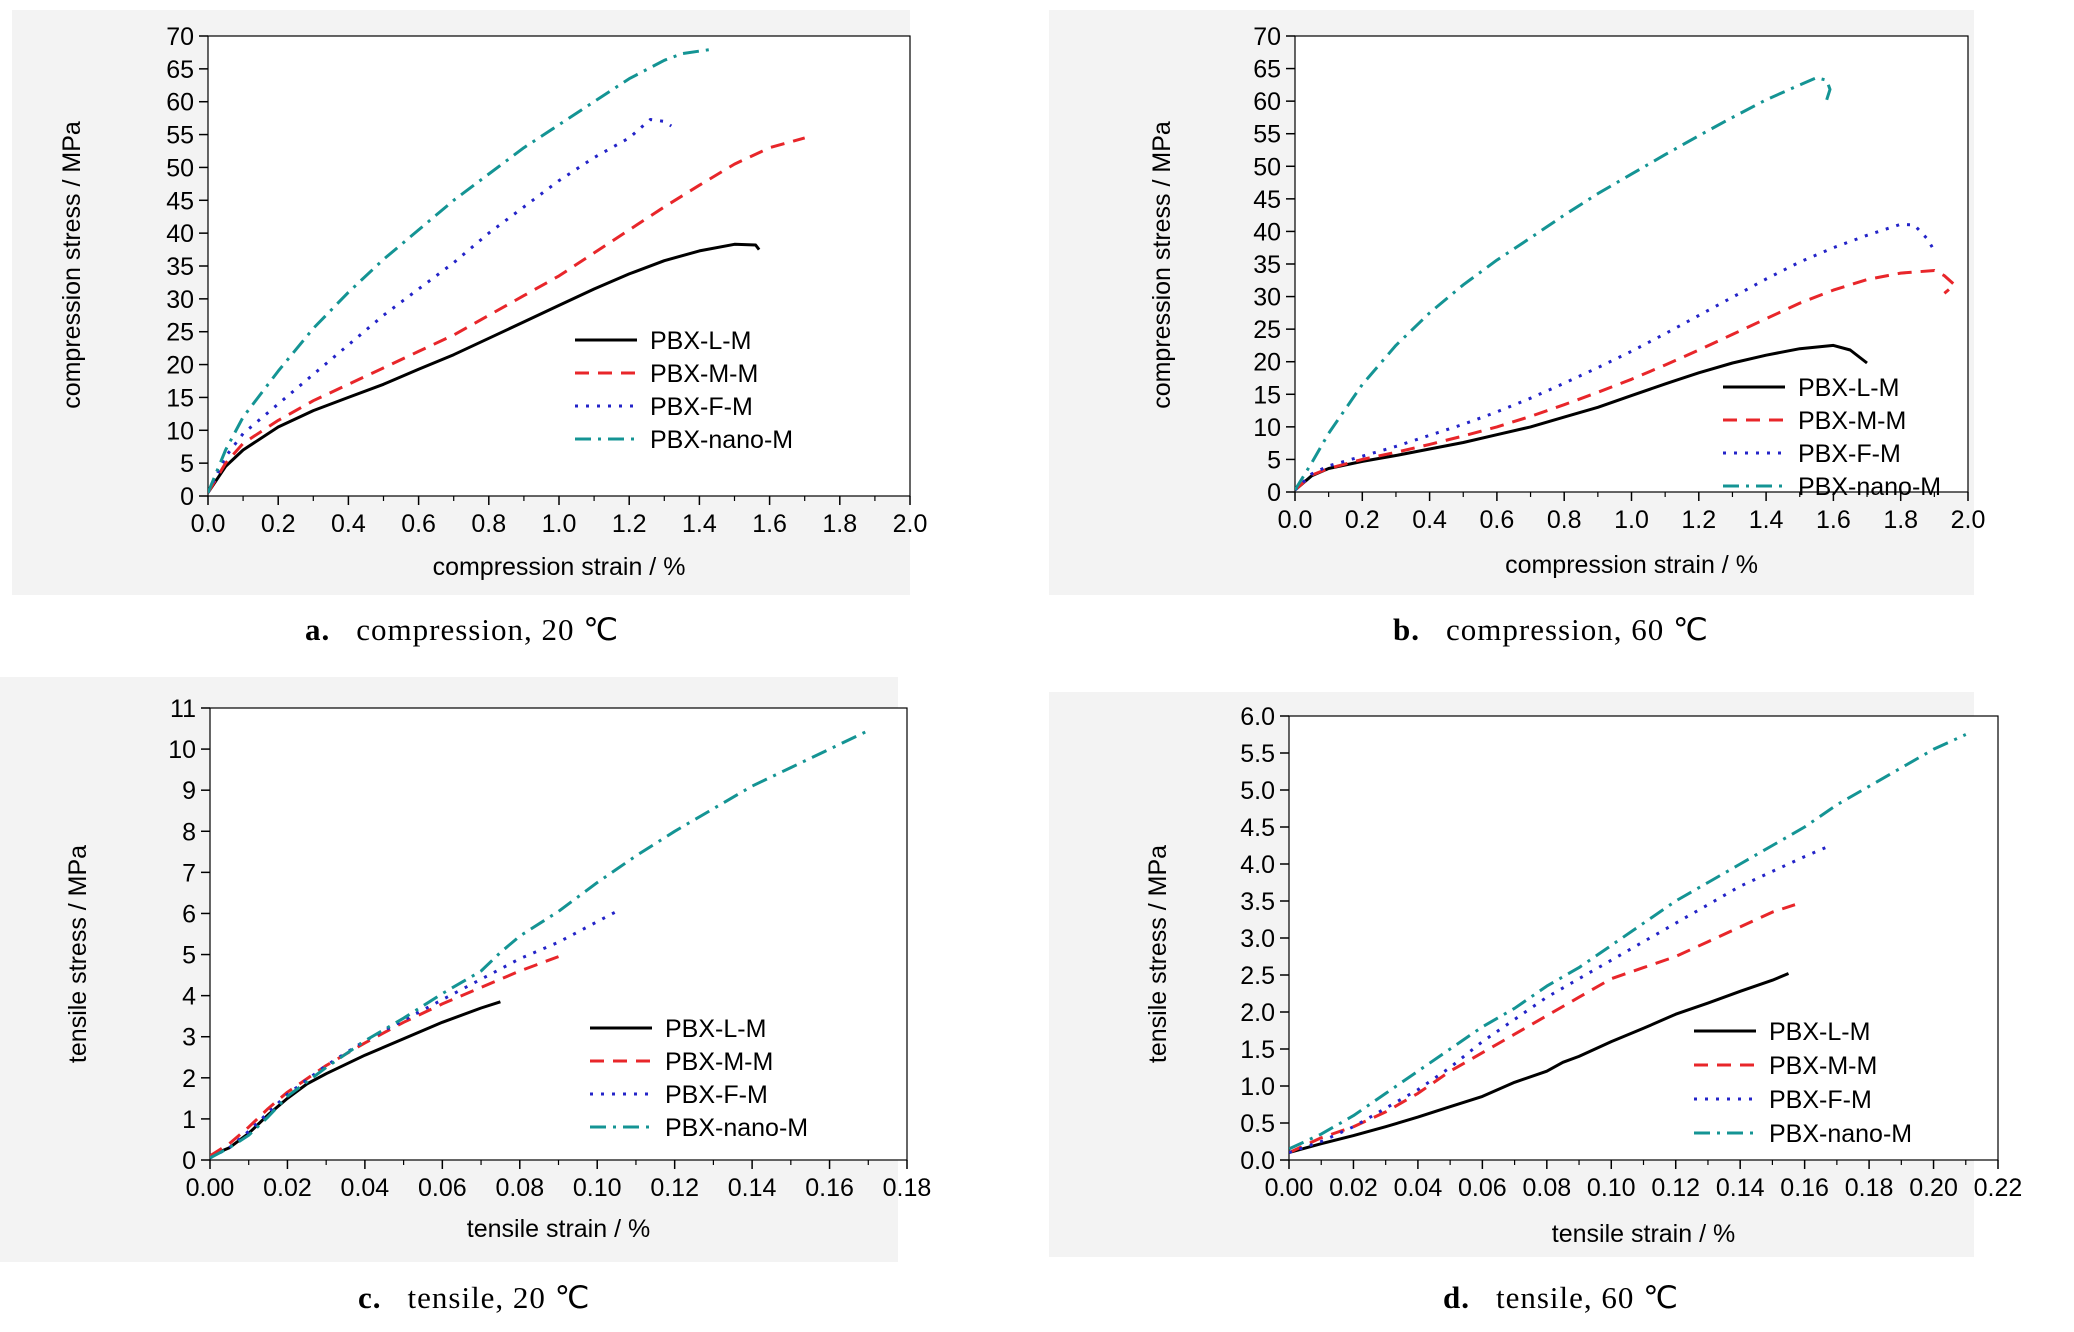 This screenshot has width=2074, height=1332. I want to click on x-tick-label: 1.4, so click(699, 524).